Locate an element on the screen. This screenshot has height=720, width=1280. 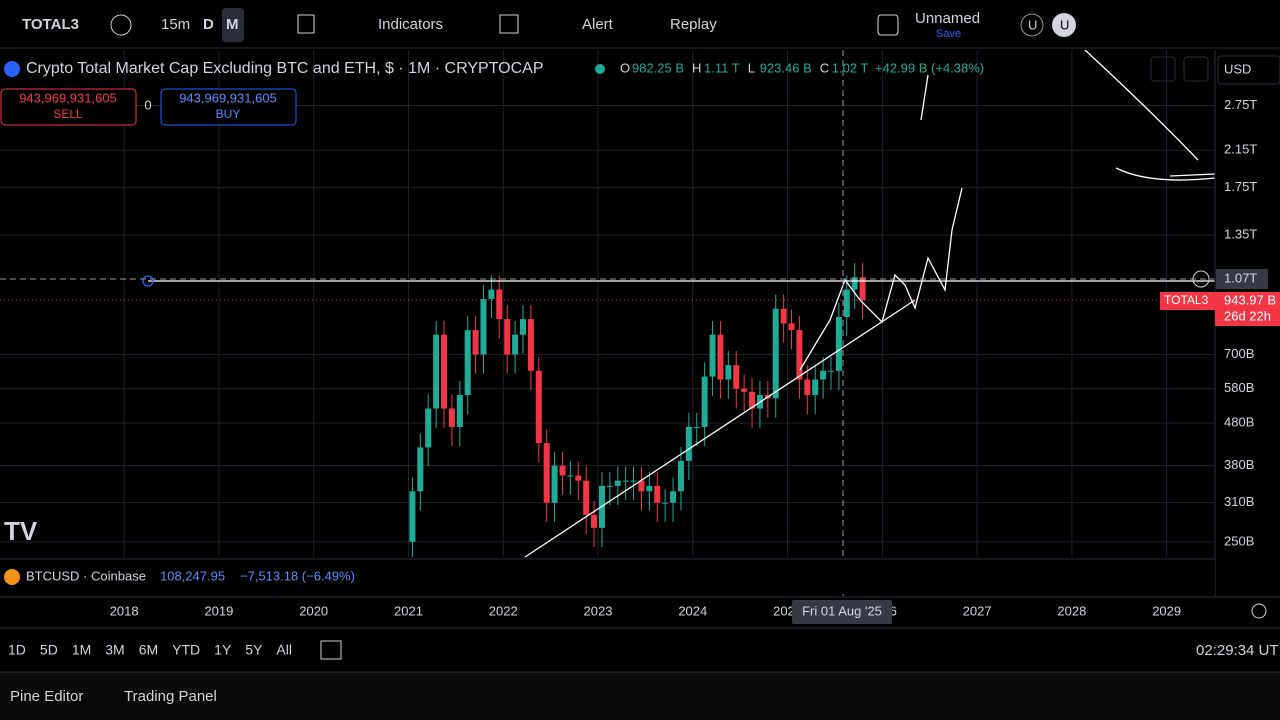
panel-tab: Trading Panel is located at coordinates (170, 696).